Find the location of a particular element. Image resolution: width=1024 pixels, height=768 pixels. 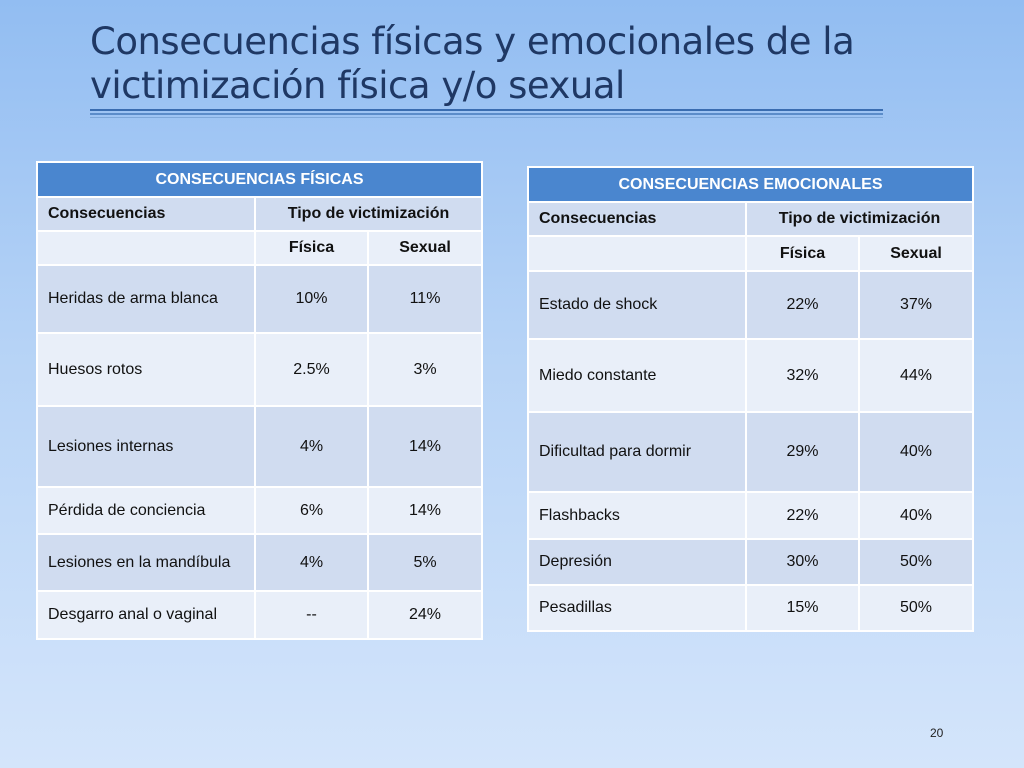

row-label: Lesiones en la mandíbula is located at coordinates (146, 562).